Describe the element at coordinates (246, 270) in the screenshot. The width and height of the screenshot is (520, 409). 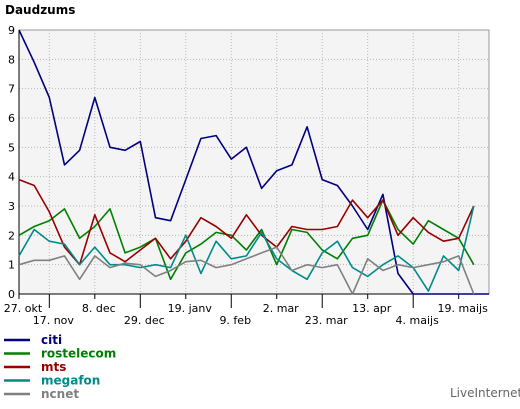
I see `series-line-ncnet` at that location.